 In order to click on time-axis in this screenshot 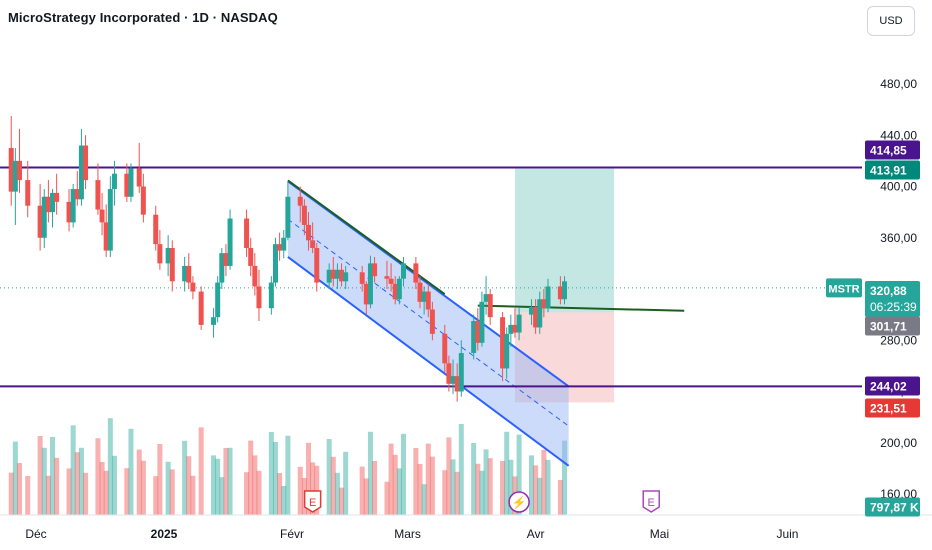, I will do `click(466, 532)`.